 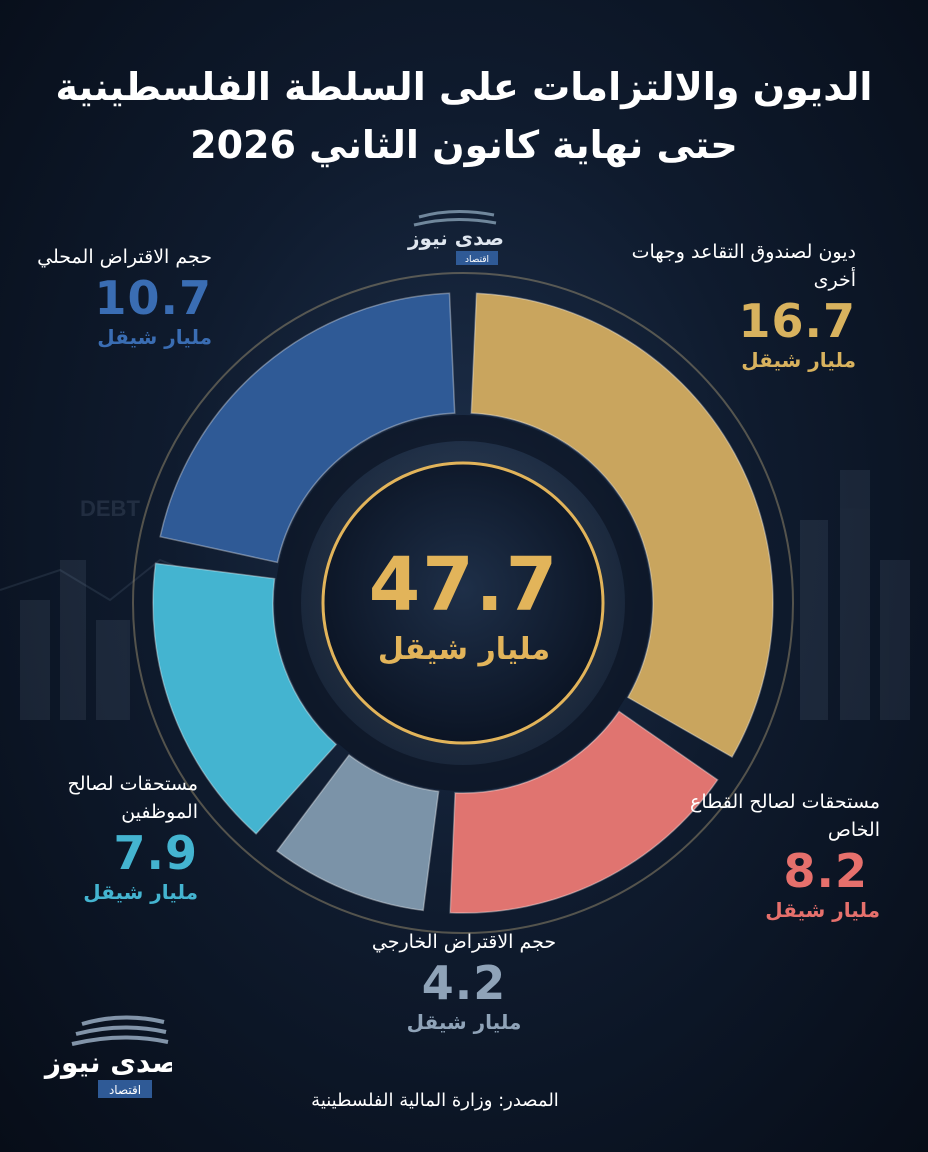 What do you see at coordinates (357, 832) in the screenshot?
I see `donut-slice-external` at bounding box center [357, 832].